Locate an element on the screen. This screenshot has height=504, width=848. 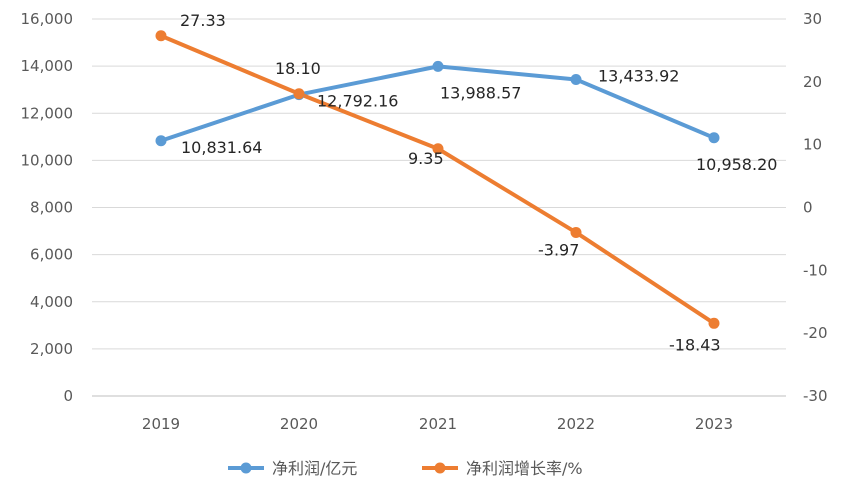
left-tick-label: 10,000 is located at coordinates (47, 160).